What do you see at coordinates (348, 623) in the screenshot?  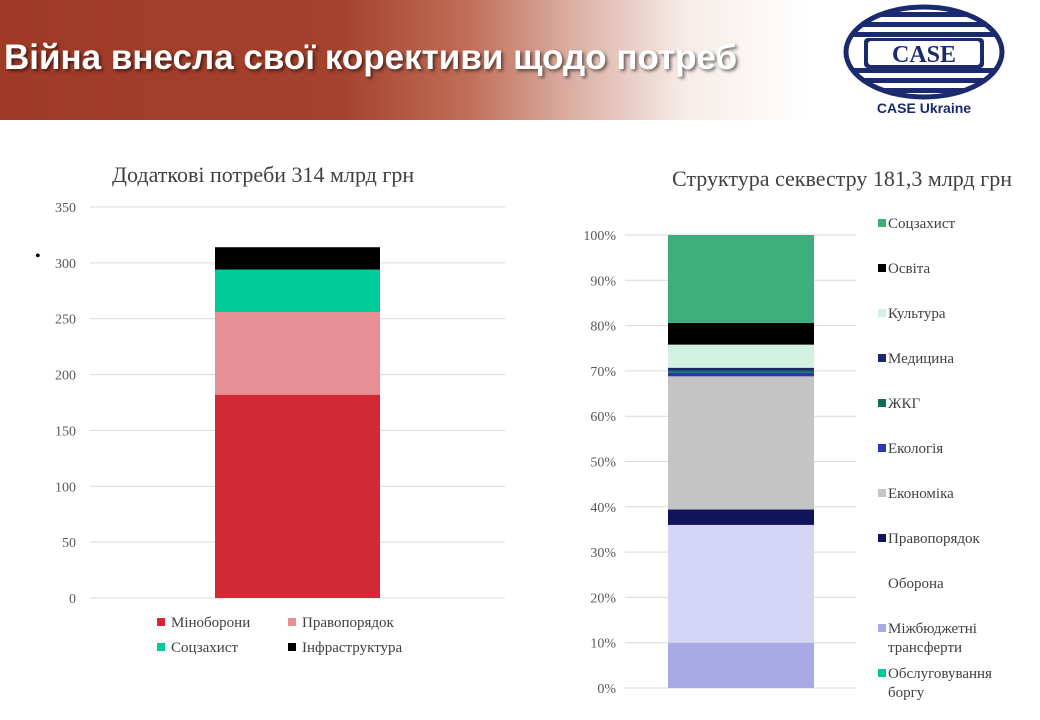 I see `chart1-legend-label: Правопорядок` at bounding box center [348, 623].